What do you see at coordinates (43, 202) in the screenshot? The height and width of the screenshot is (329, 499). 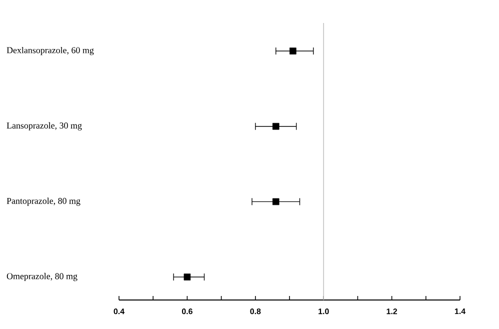 I see `y-tick-label: Pantoprazole, 80 mg` at bounding box center [43, 202].